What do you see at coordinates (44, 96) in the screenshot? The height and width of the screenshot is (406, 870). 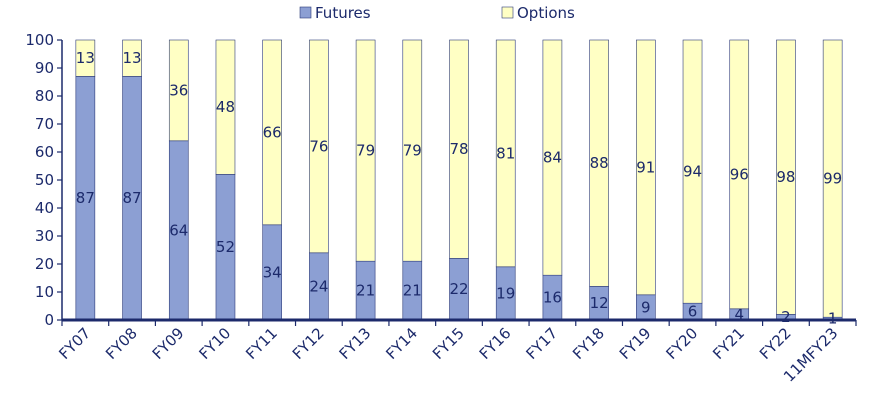 I see `y-tick-label: 80` at bounding box center [44, 96].